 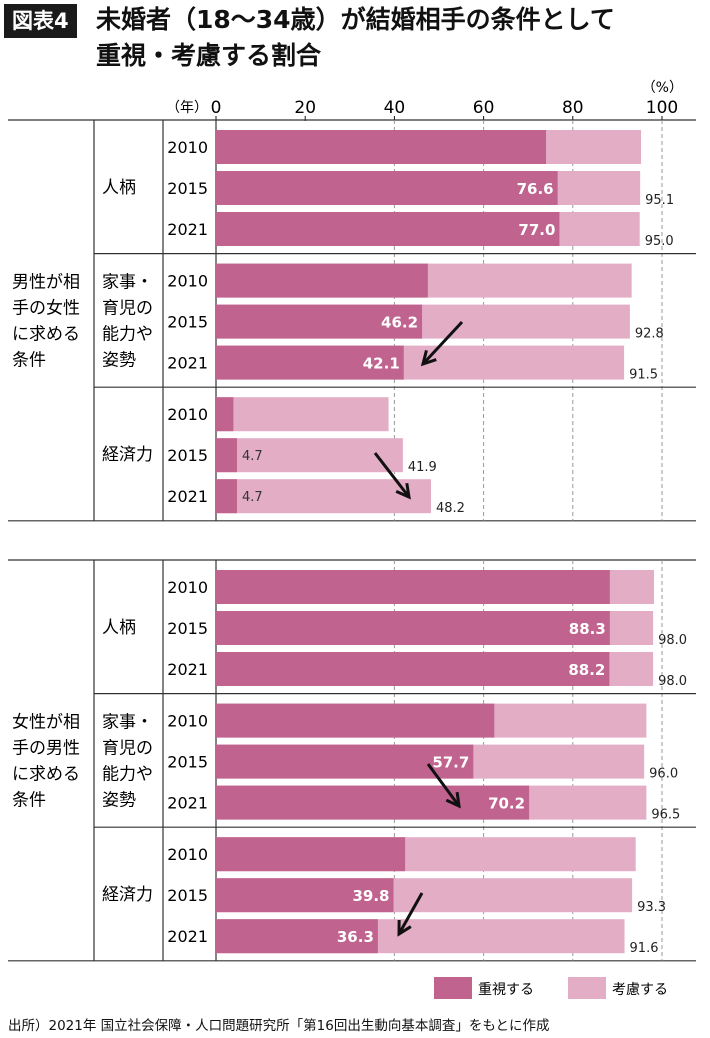 I want to click on data-label-emphasize: 46.2, so click(x=399, y=323).